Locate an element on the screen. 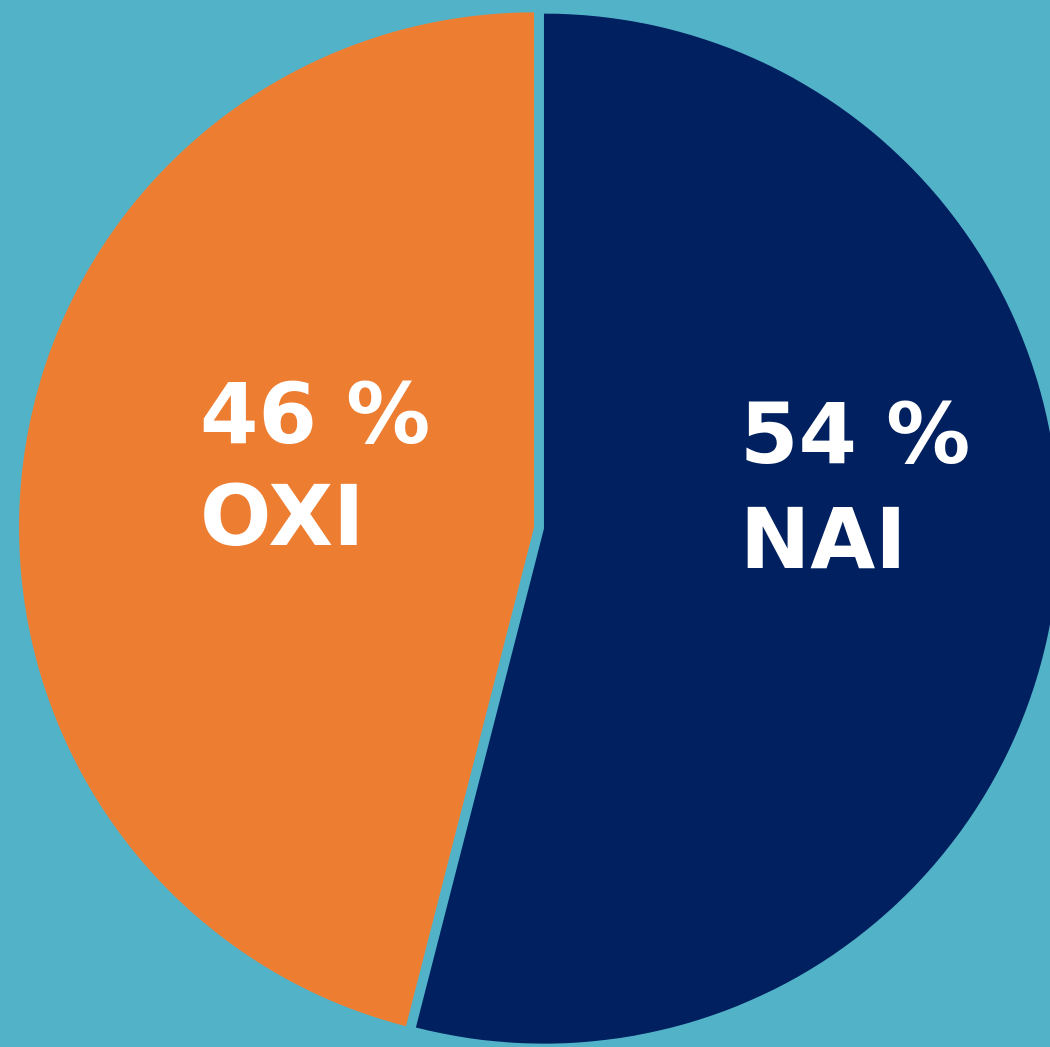 This screenshot has height=1047, width=1050. value-label: 54 % is located at coordinates (855, 434).